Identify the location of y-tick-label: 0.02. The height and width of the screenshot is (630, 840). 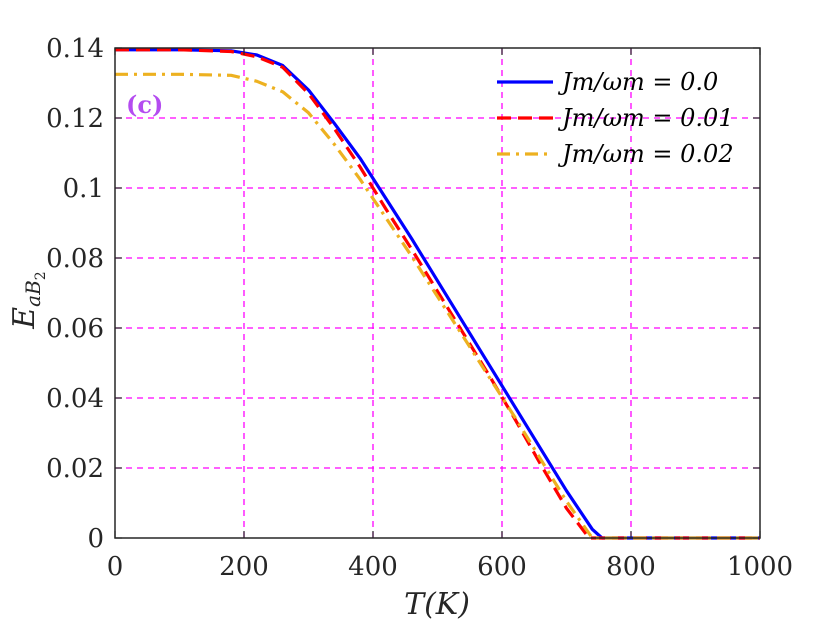
(75, 469).